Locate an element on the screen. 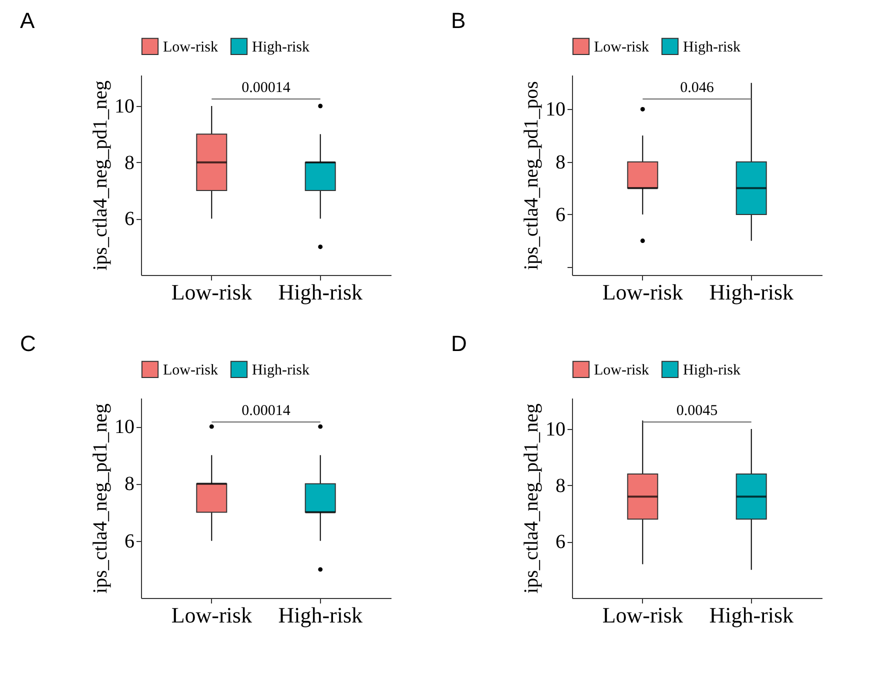 The height and width of the screenshot is (689, 883). y-axis-title: ips_ctla4_neg_pd1_pos is located at coordinates (531, 175).